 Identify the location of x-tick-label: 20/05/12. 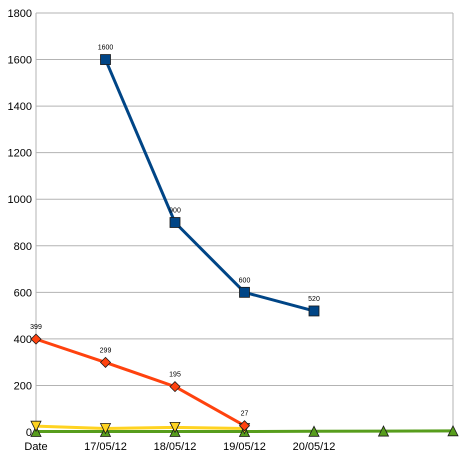
(314, 447).